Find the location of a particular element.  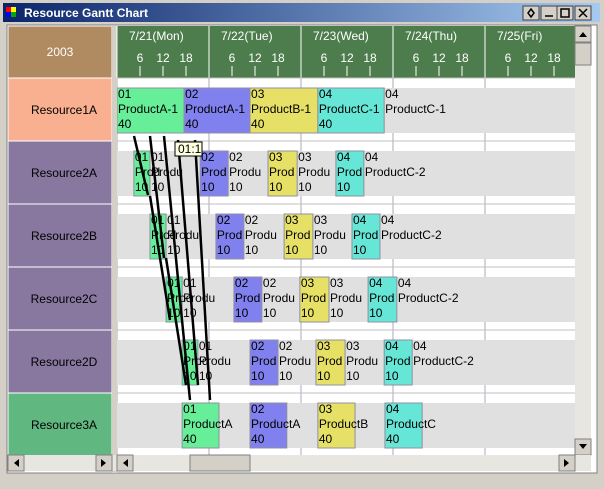

resource-name: Resource2C is located at coordinates (64, 299).